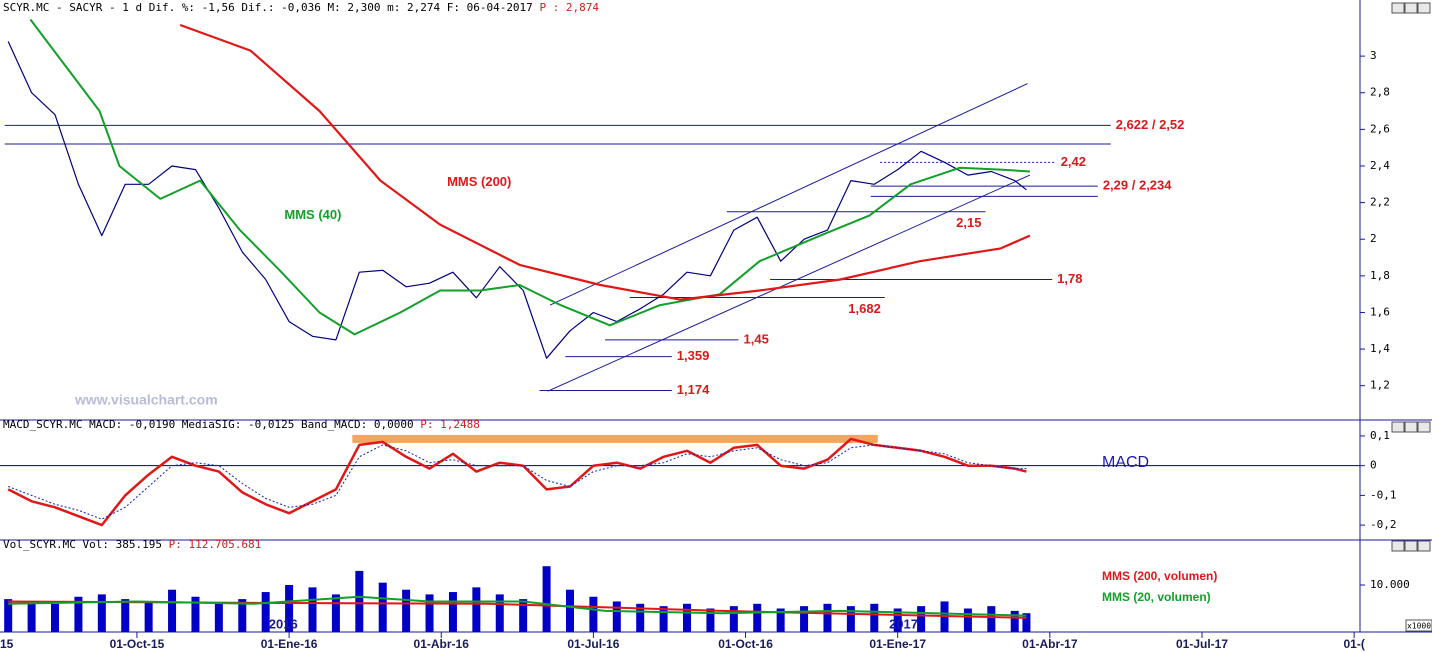 The image size is (1432, 652). What do you see at coordinates (1390, 584) in the screenshot?
I see `y-tick-label: 10.000` at bounding box center [1390, 584].